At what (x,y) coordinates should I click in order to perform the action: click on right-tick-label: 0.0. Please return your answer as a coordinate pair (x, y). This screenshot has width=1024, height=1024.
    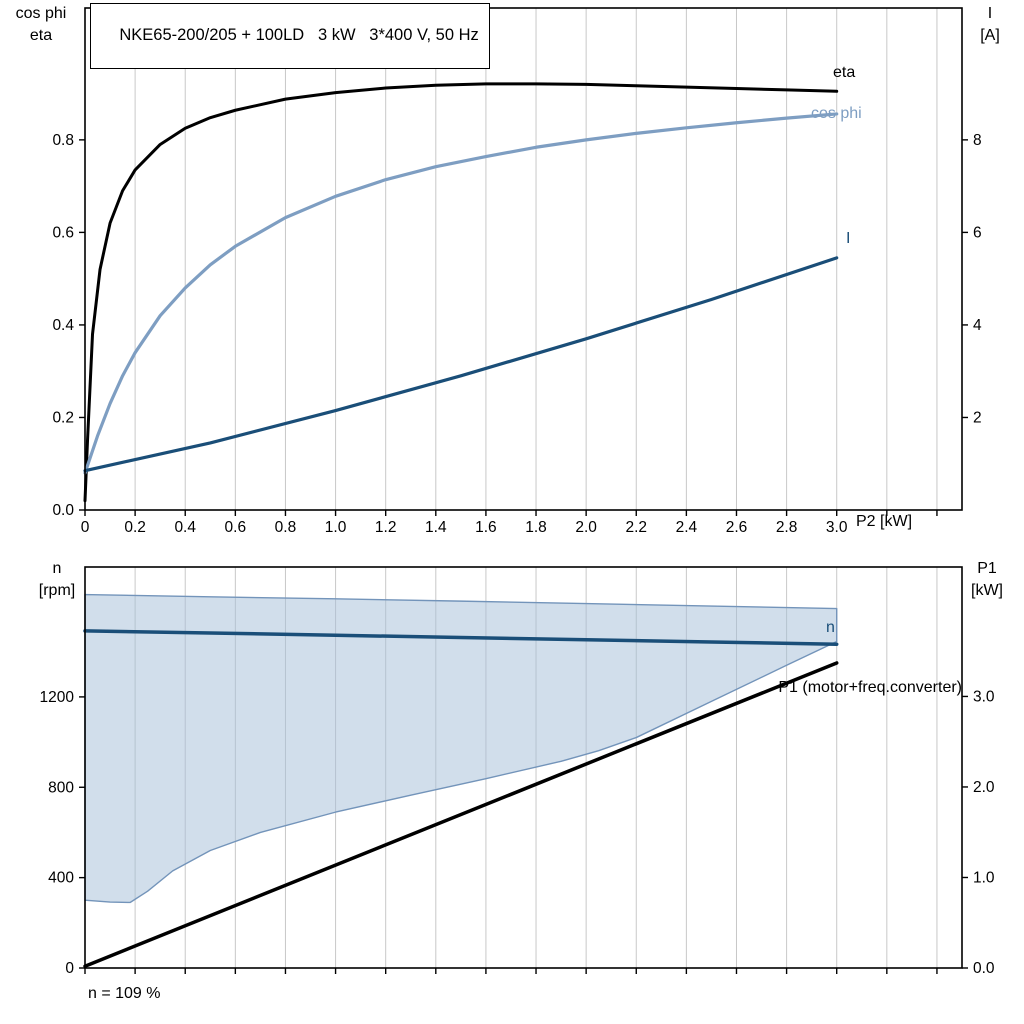
    Looking at the image, I should click on (984, 968).